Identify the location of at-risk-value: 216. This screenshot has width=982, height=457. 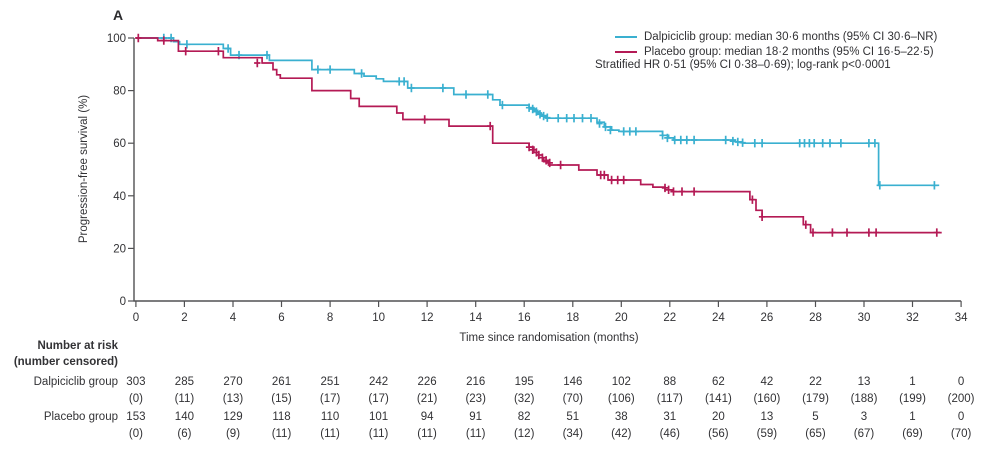
(476, 382).